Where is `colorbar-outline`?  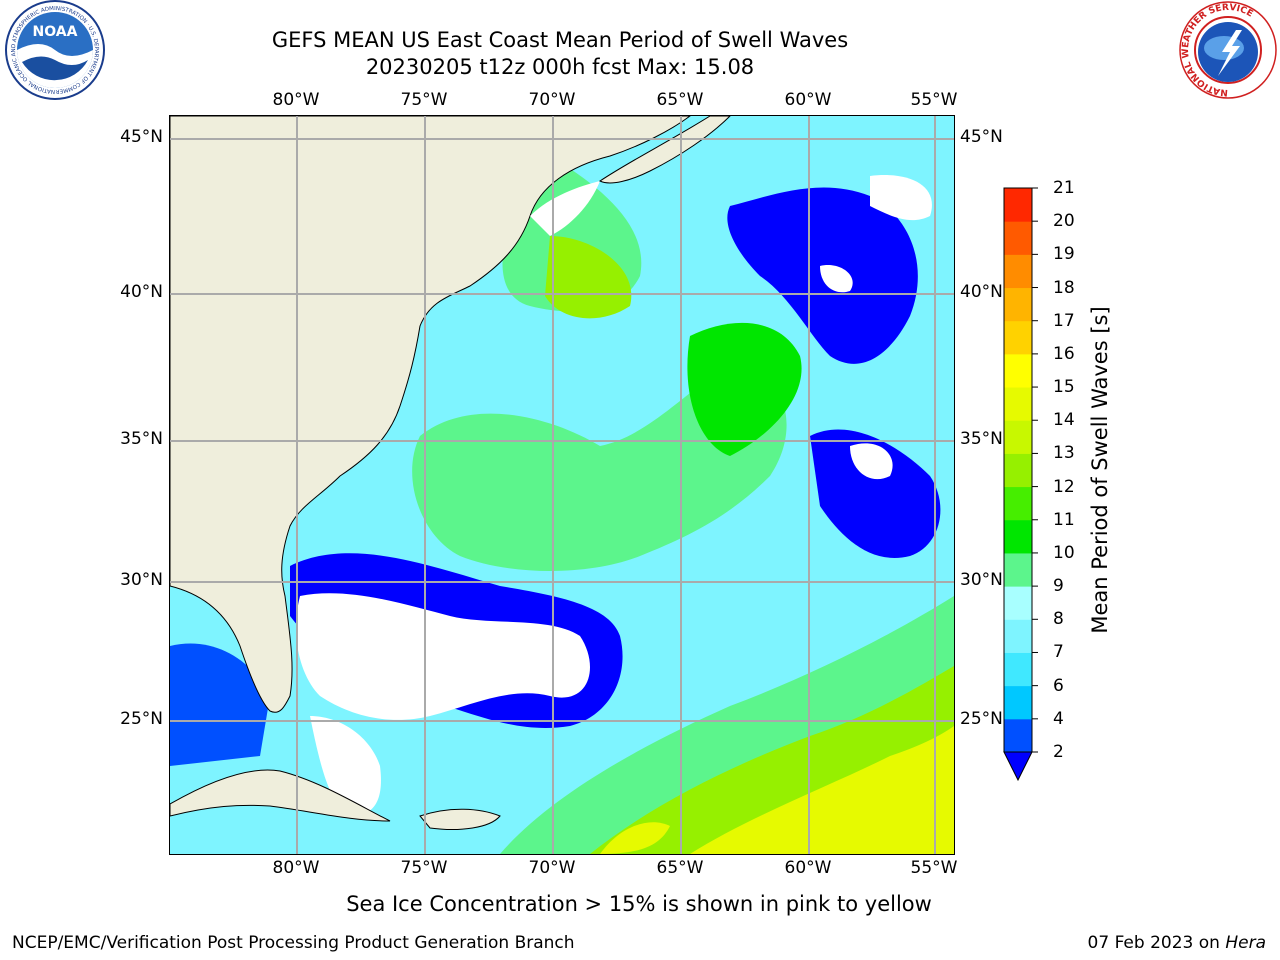
colorbar-outline is located at coordinates (1018, 470).